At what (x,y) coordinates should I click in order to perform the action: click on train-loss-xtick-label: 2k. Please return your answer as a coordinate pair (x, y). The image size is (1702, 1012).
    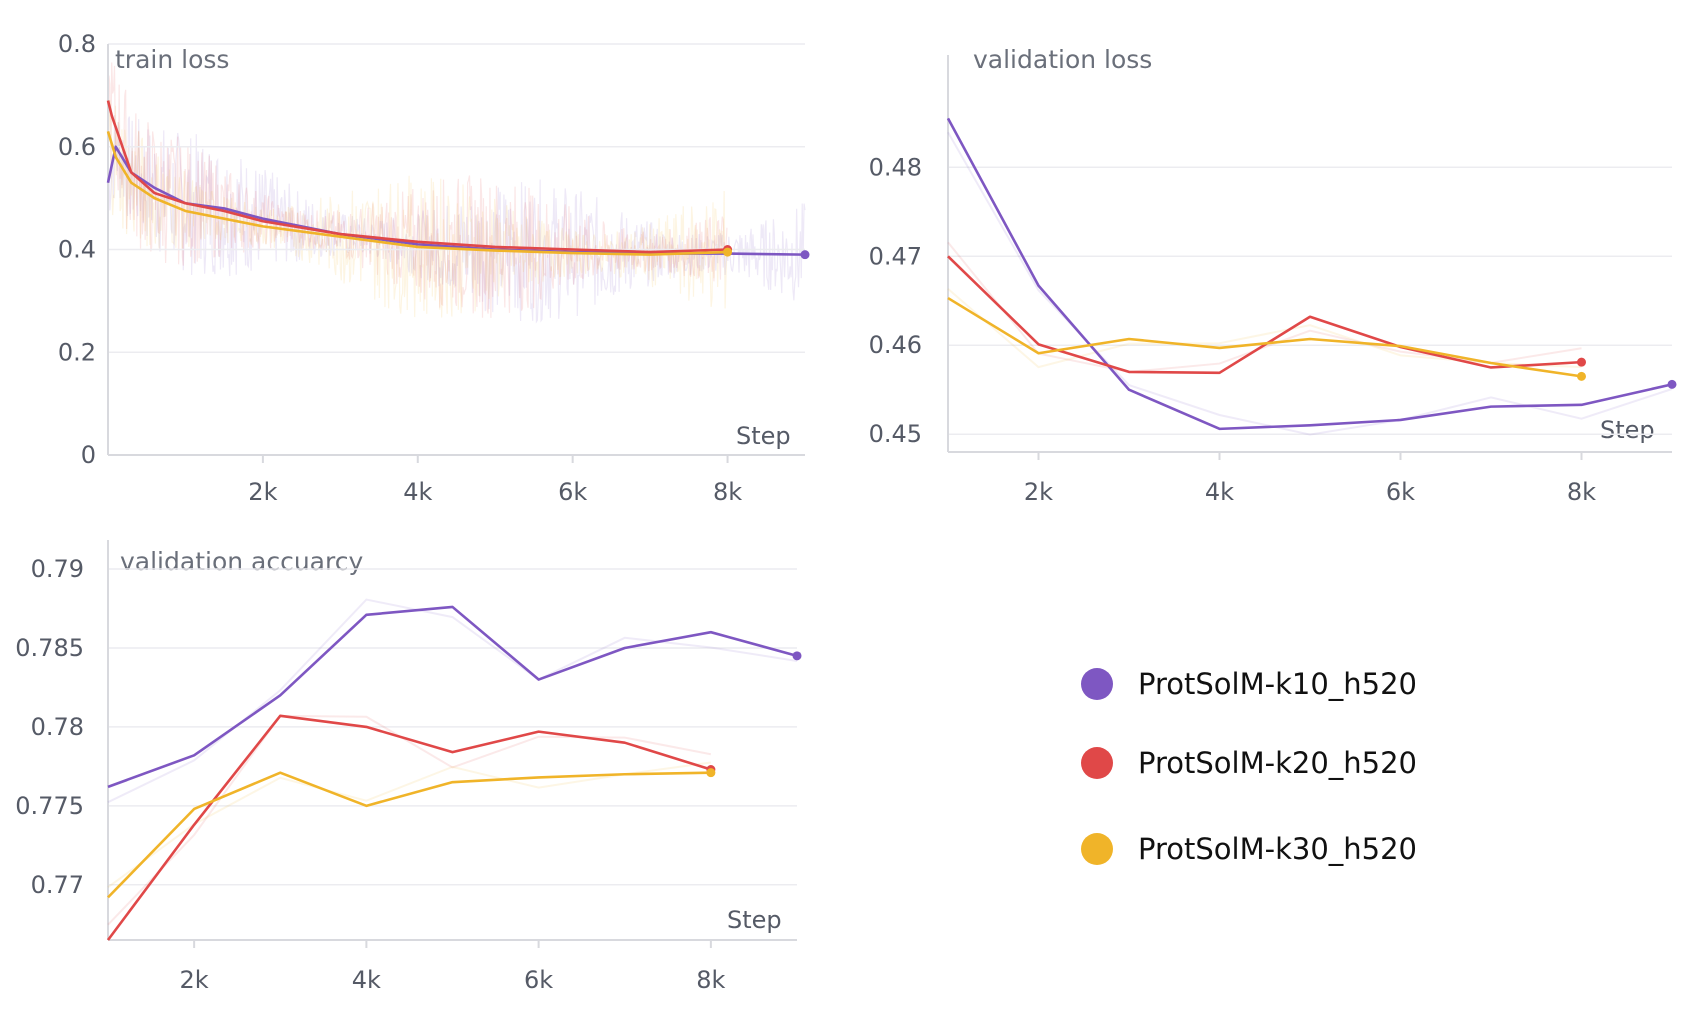
    Looking at the image, I should click on (262, 492).